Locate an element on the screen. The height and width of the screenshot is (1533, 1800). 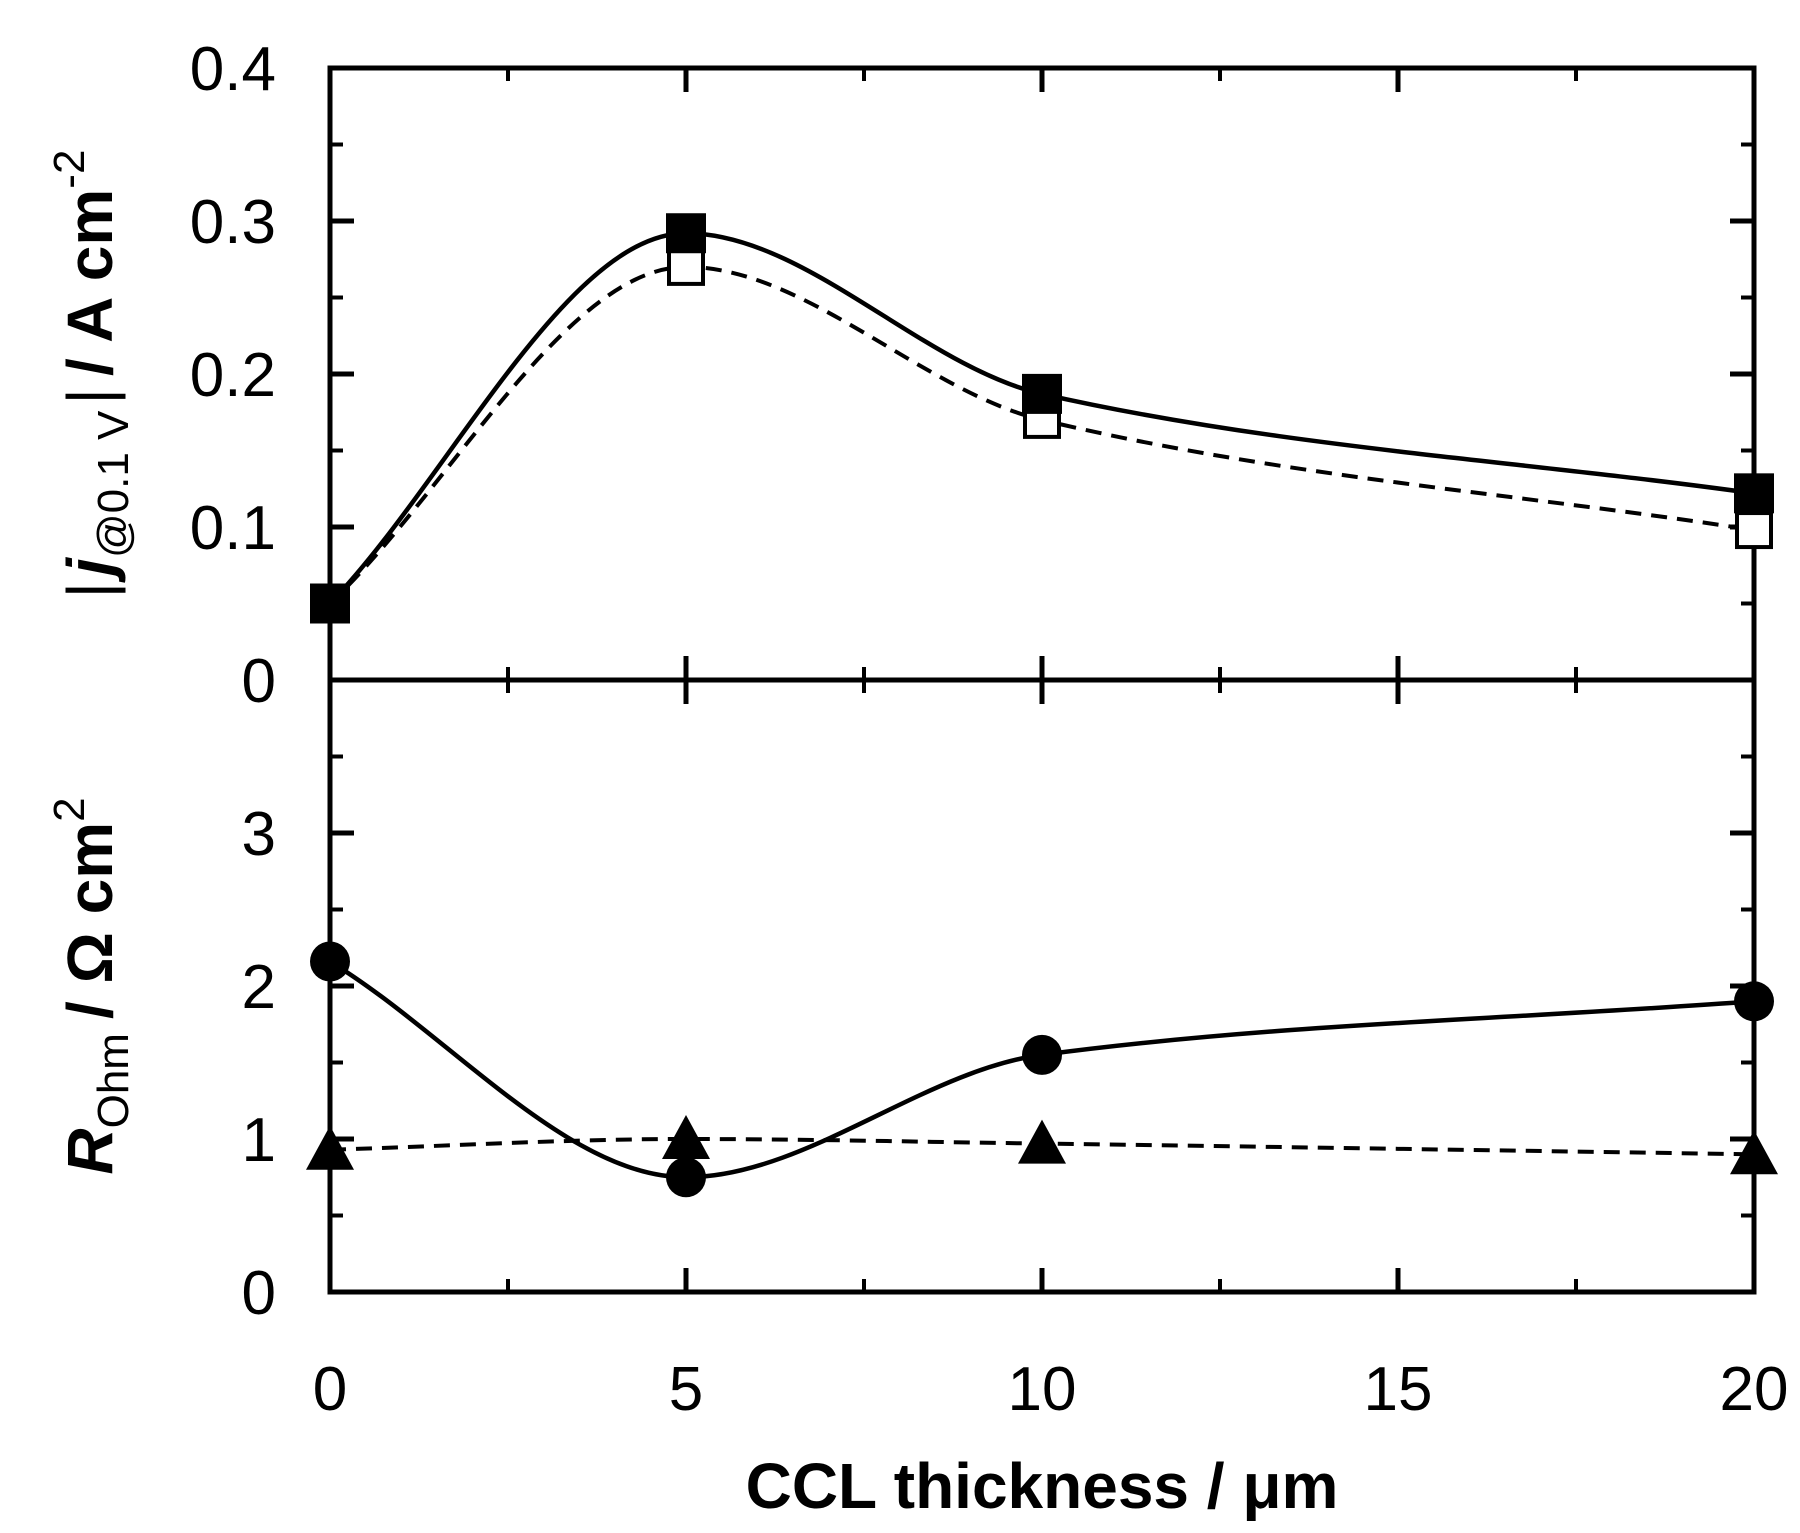
top-y-superscript: -2 is located at coordinates (69, 169).